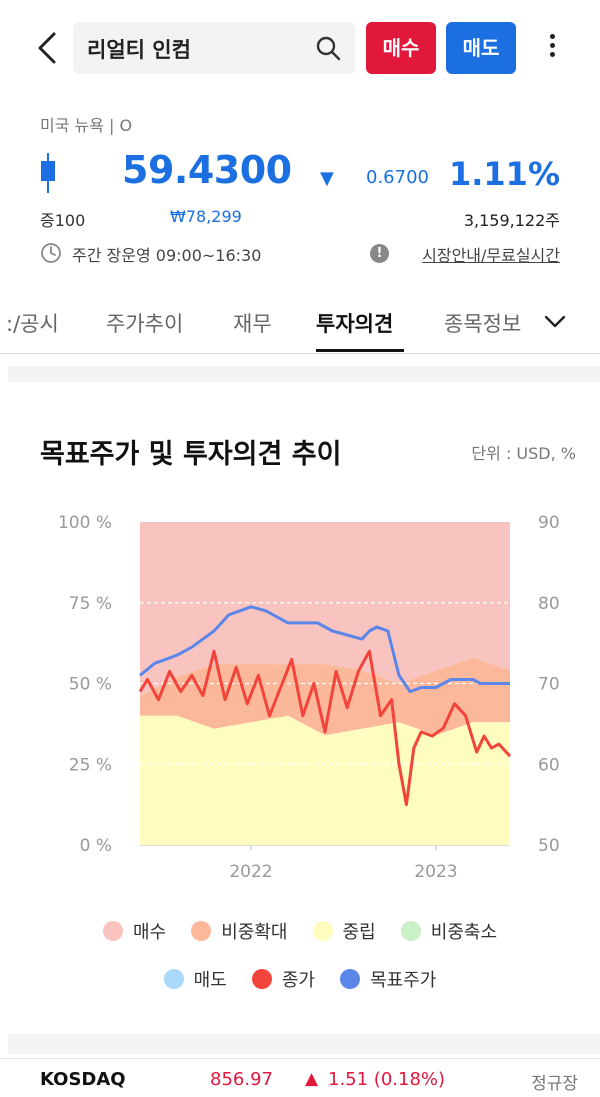 This screenshot has width=600, height=1097. Describe the element at coordinates (139, 50) in the screenshot. I see `search-text: 리얼티 인컴` at that location.